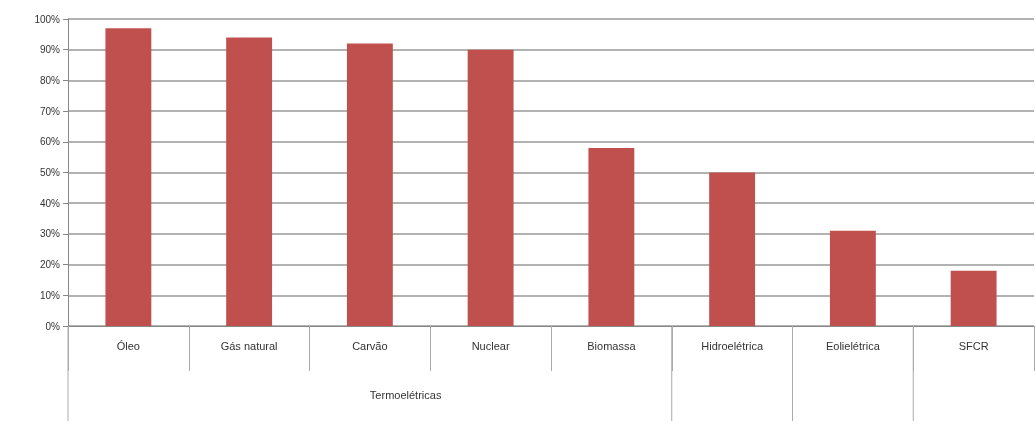 This screenshot has height=430, width=1036. What do you see at coordinates (490, 345) in the screenshot?
I see `x-tick-label: Nuclear` at bounding box center [490, 345].